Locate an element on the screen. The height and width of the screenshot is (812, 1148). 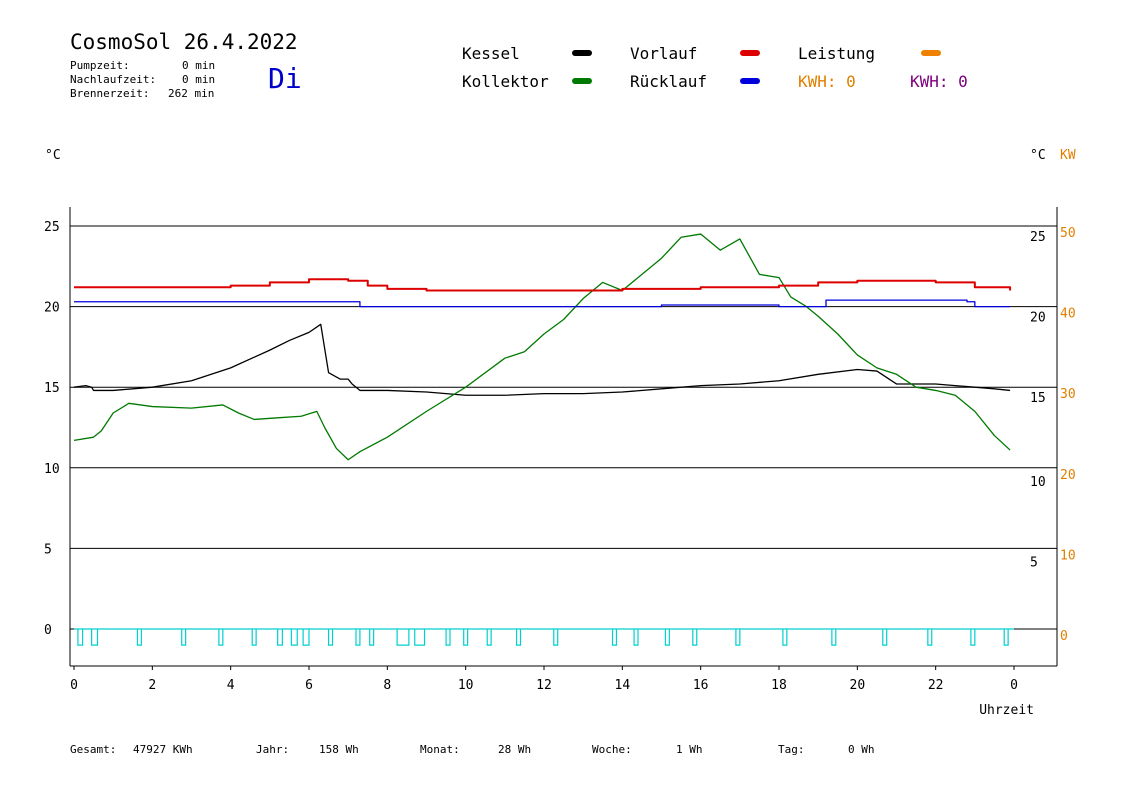
y-tick-right-c-5: 5 is located at coordinates (1034, 562).